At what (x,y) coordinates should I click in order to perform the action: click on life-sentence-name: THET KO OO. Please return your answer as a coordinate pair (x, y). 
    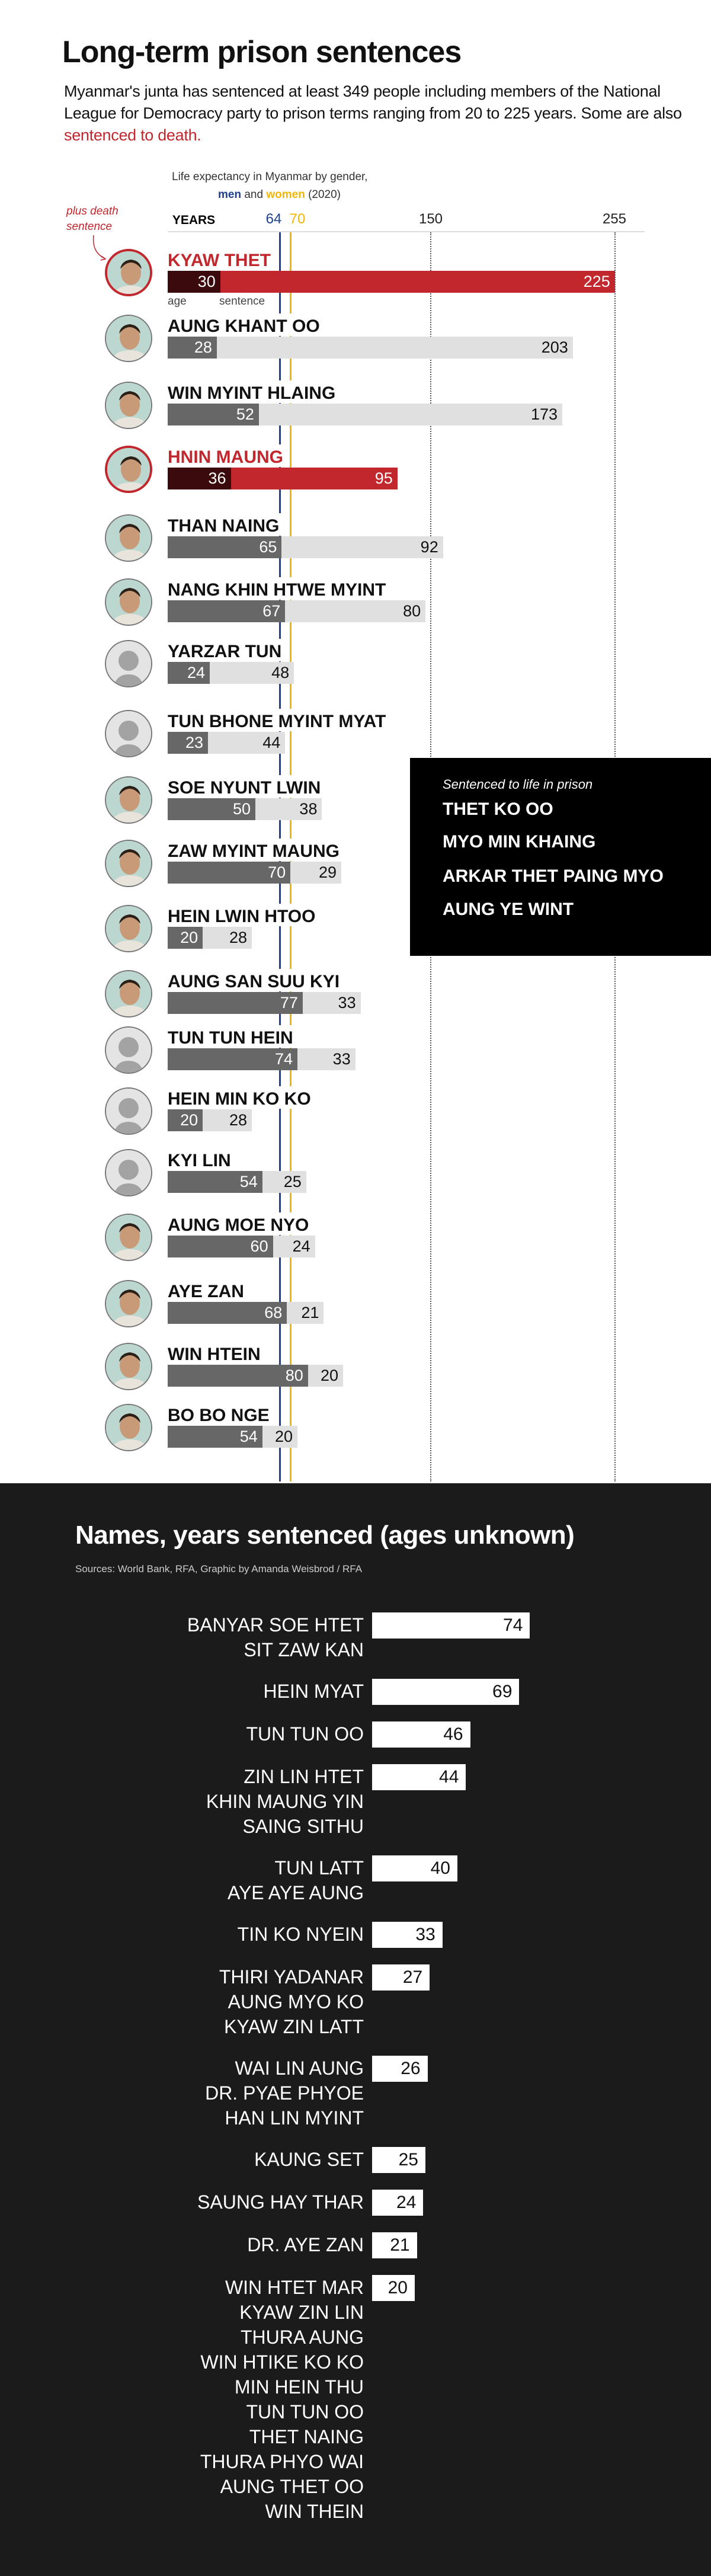
    Looking at the image, I should click on (498, 809).